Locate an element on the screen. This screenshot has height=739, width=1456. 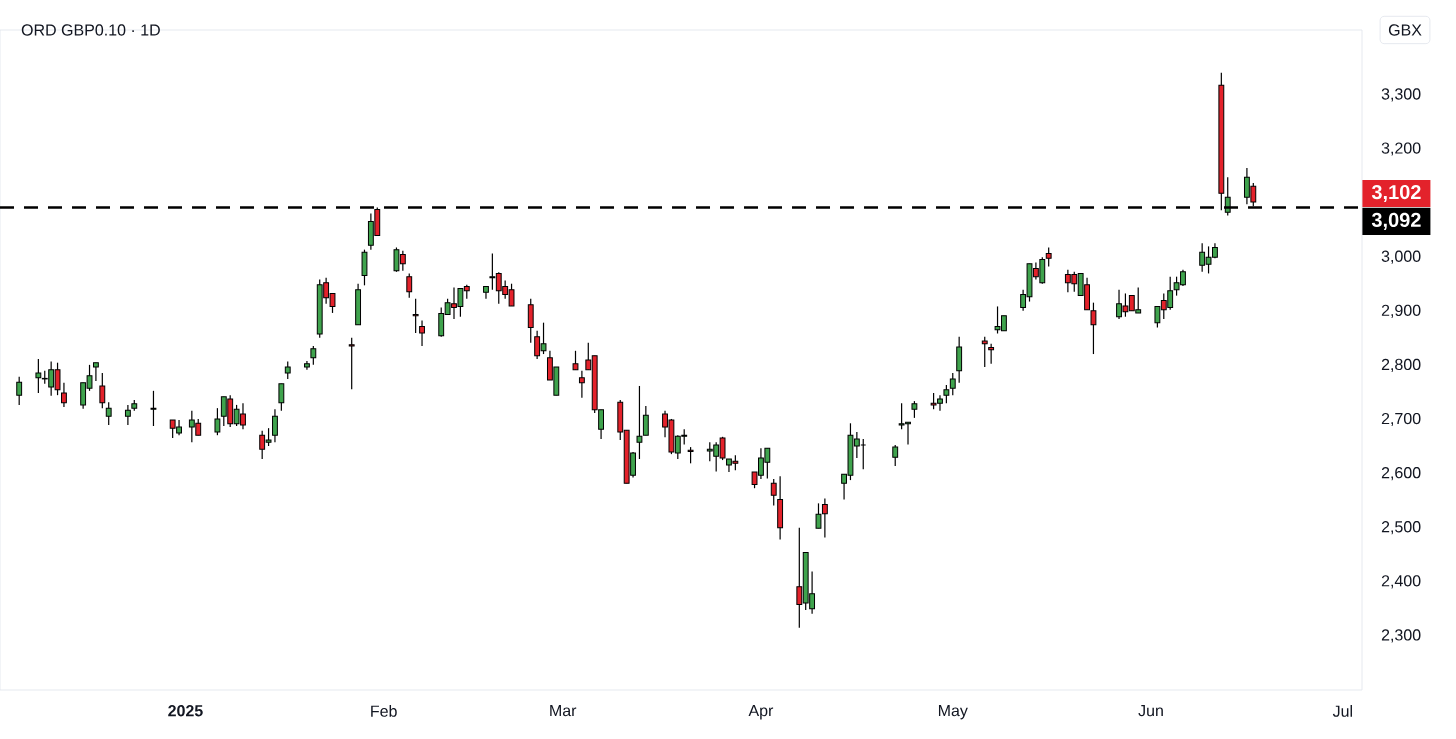
y-tick-label: 2,400 is located at coordinates (1401, 582).